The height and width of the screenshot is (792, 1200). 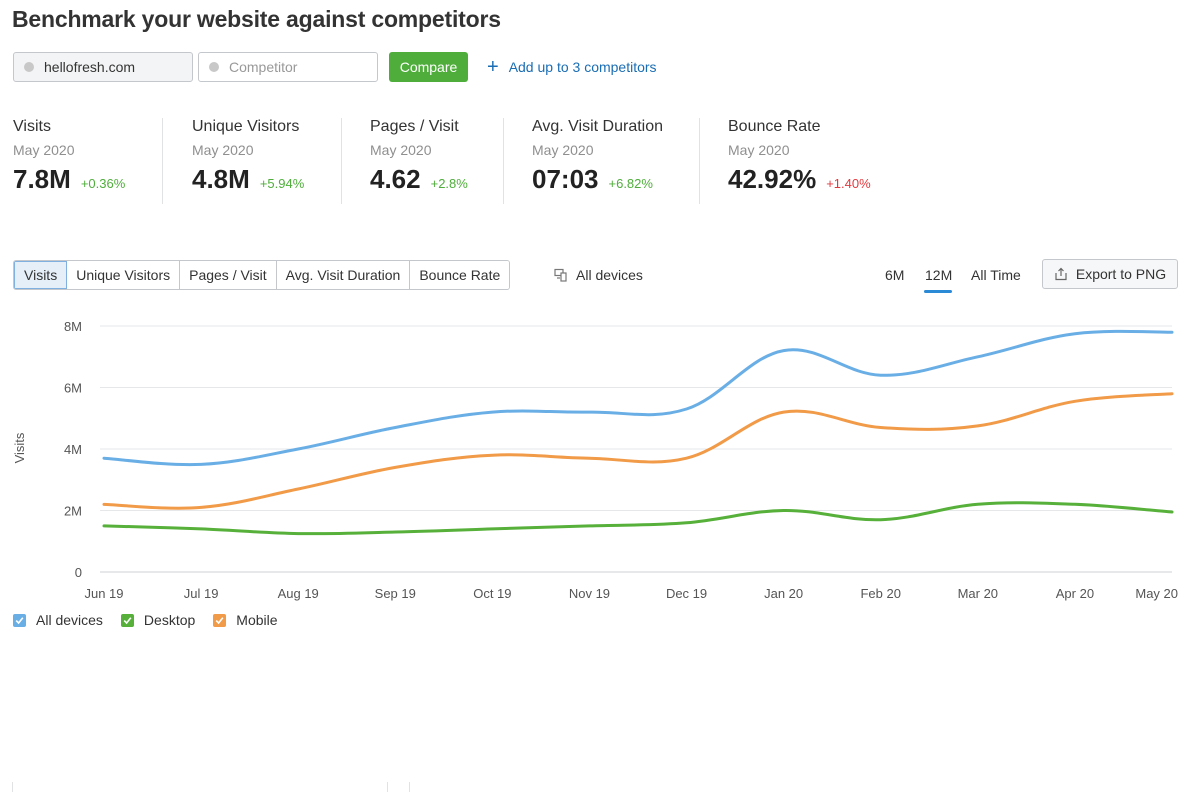 I want to click on x-tick-label: May 20, so click(x=1156, y=593).